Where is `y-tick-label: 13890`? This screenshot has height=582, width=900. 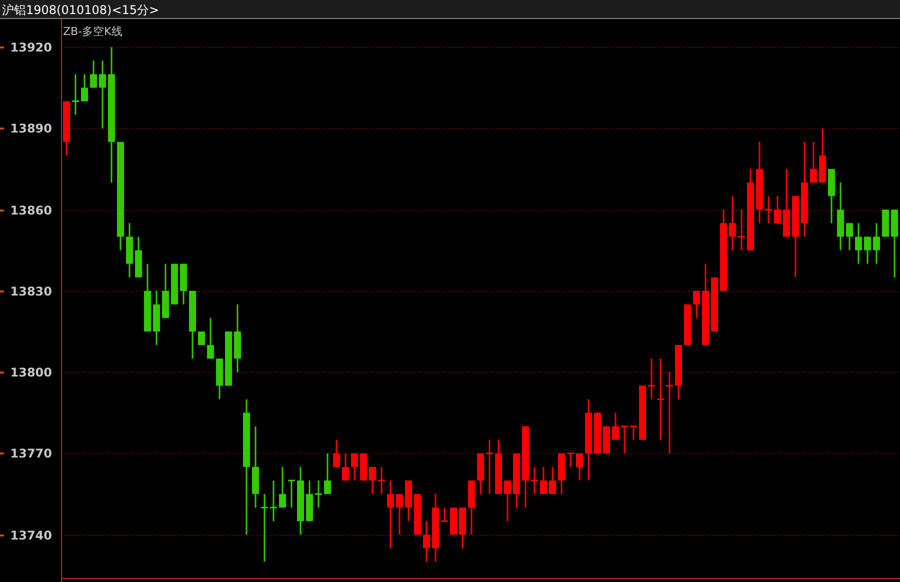 y-tick-label: 13890 is located at coordinates (31, 129).